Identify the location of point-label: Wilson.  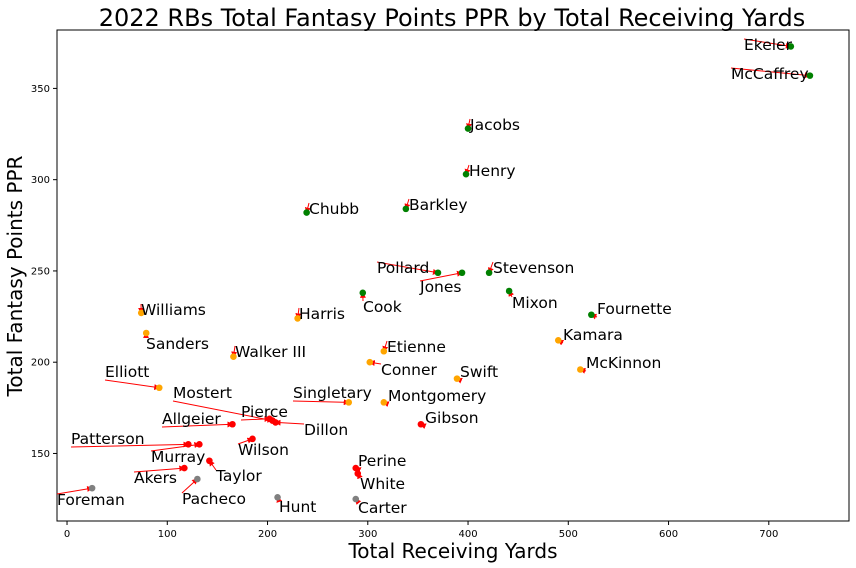
(263, 450).